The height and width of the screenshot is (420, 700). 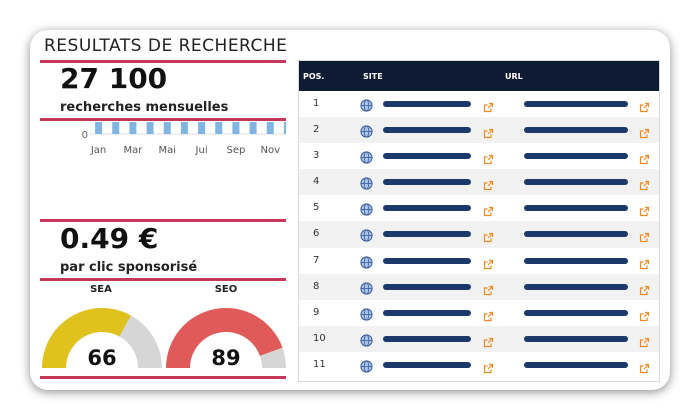 I want to click on gauge-value: 89, so click(x=225, y=358).